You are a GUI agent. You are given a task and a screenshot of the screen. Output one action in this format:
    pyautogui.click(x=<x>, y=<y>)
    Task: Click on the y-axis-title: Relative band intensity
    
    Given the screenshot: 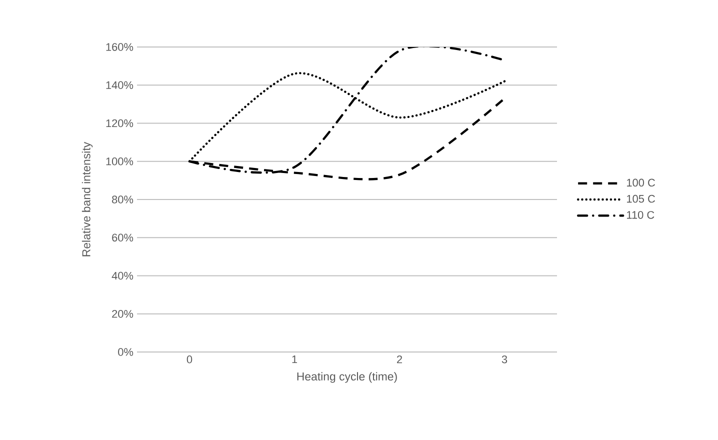 What is the action you would take?
    pyautogui.click(x=87, y=199)
    